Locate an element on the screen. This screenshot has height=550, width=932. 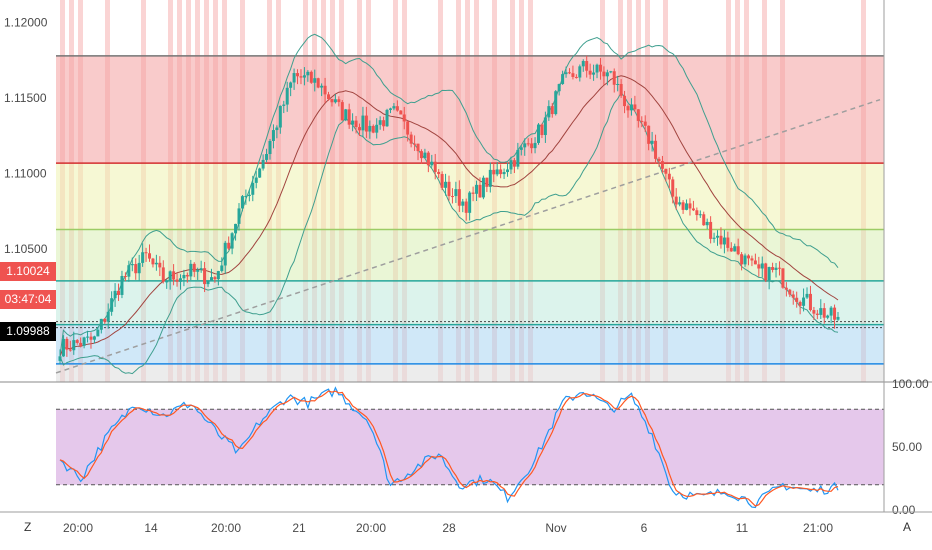
stoch-tick-label: 0.00 is located at coordinates (904, 510).